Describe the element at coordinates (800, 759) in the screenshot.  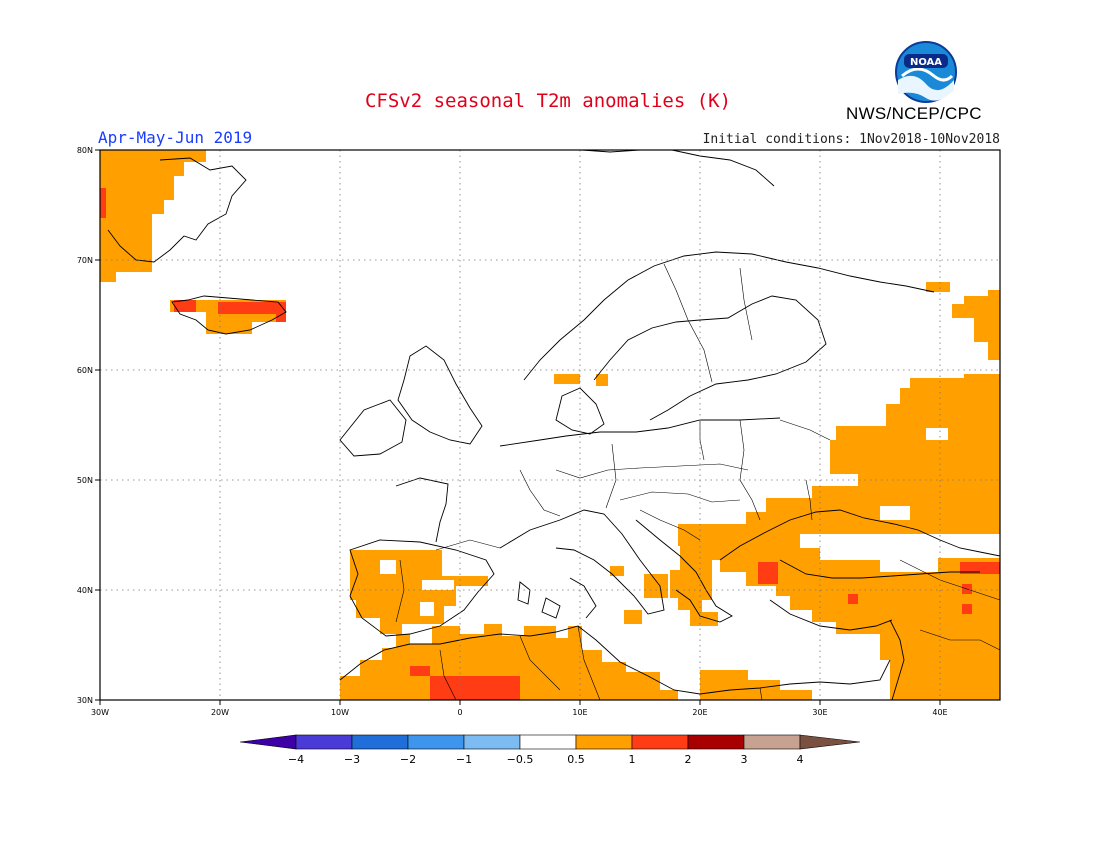
I see `colorbar-label: 4` at that location.